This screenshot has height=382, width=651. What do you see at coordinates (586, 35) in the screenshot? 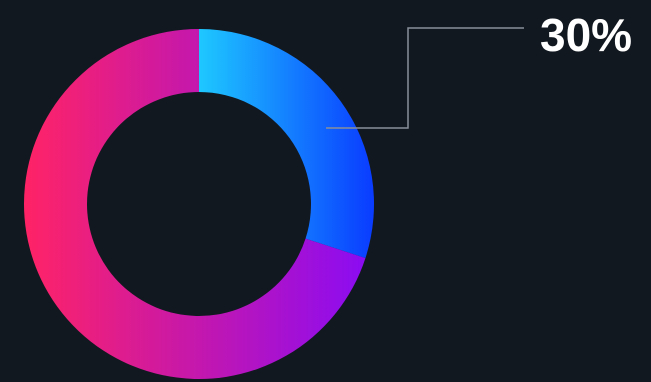
I see `slice-percent-label: 30%` at bounding box center [586, 35].